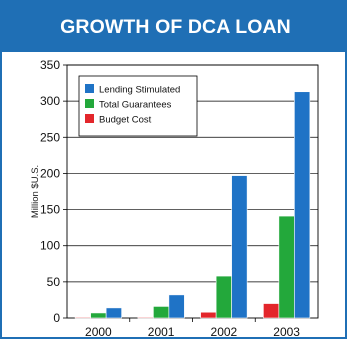  Describe the element at coordinates (50, 210) in the screenshot. I see `y-tick-label: 150` at that location.